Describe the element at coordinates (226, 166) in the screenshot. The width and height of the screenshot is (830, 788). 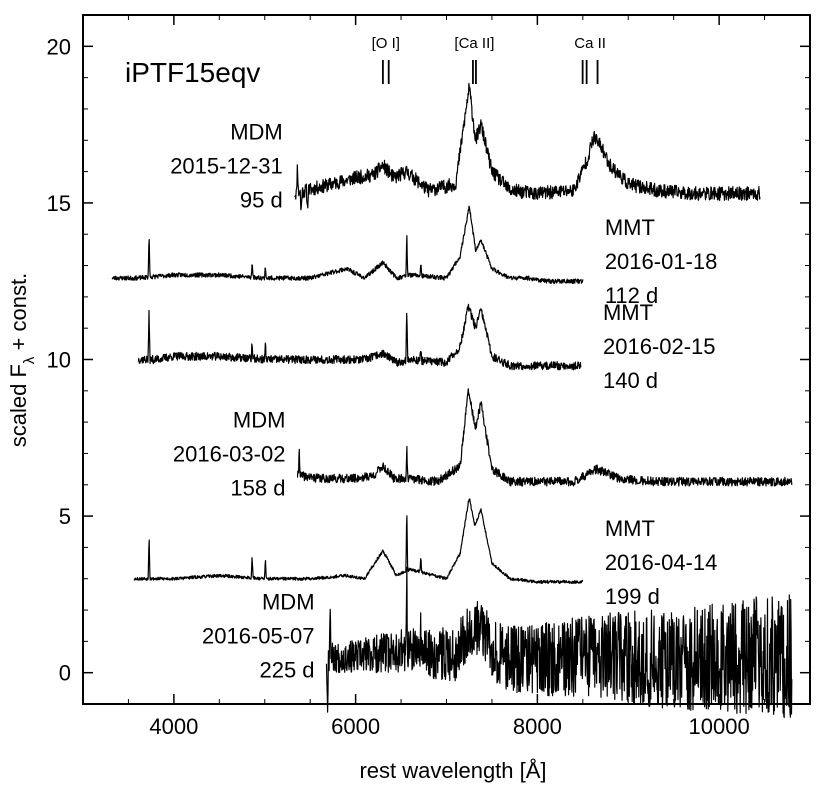
I see `series-label-line: 2015-12-31` at that location.